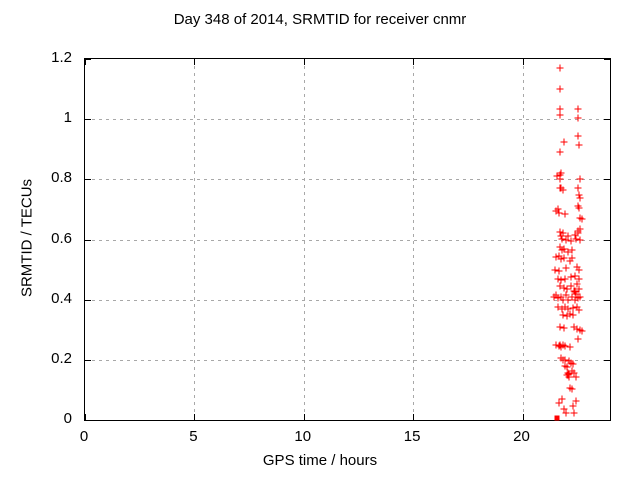  Describe the element at coordinates (67, 418) in the screenshot. I see `y-tick-label: 0` at that location.